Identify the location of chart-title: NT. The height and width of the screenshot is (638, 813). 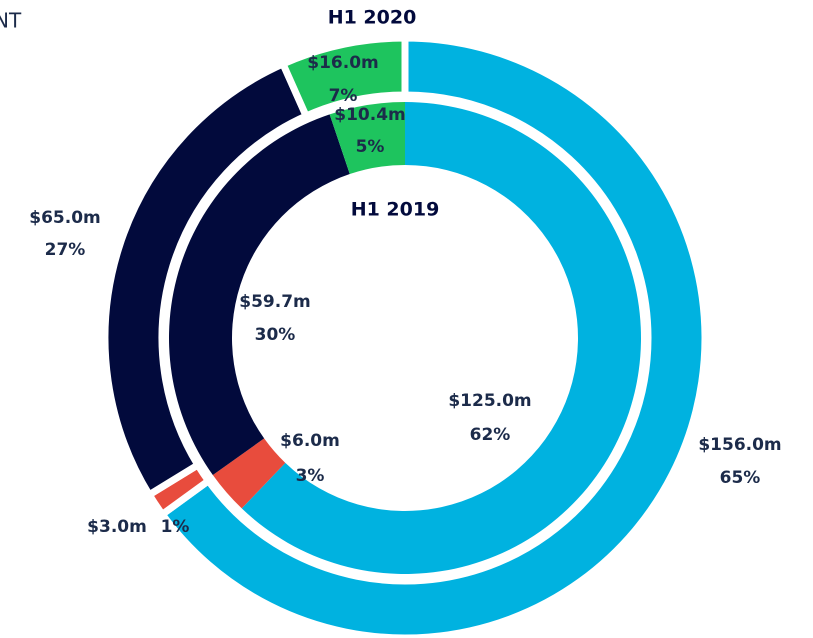
(11, 21).